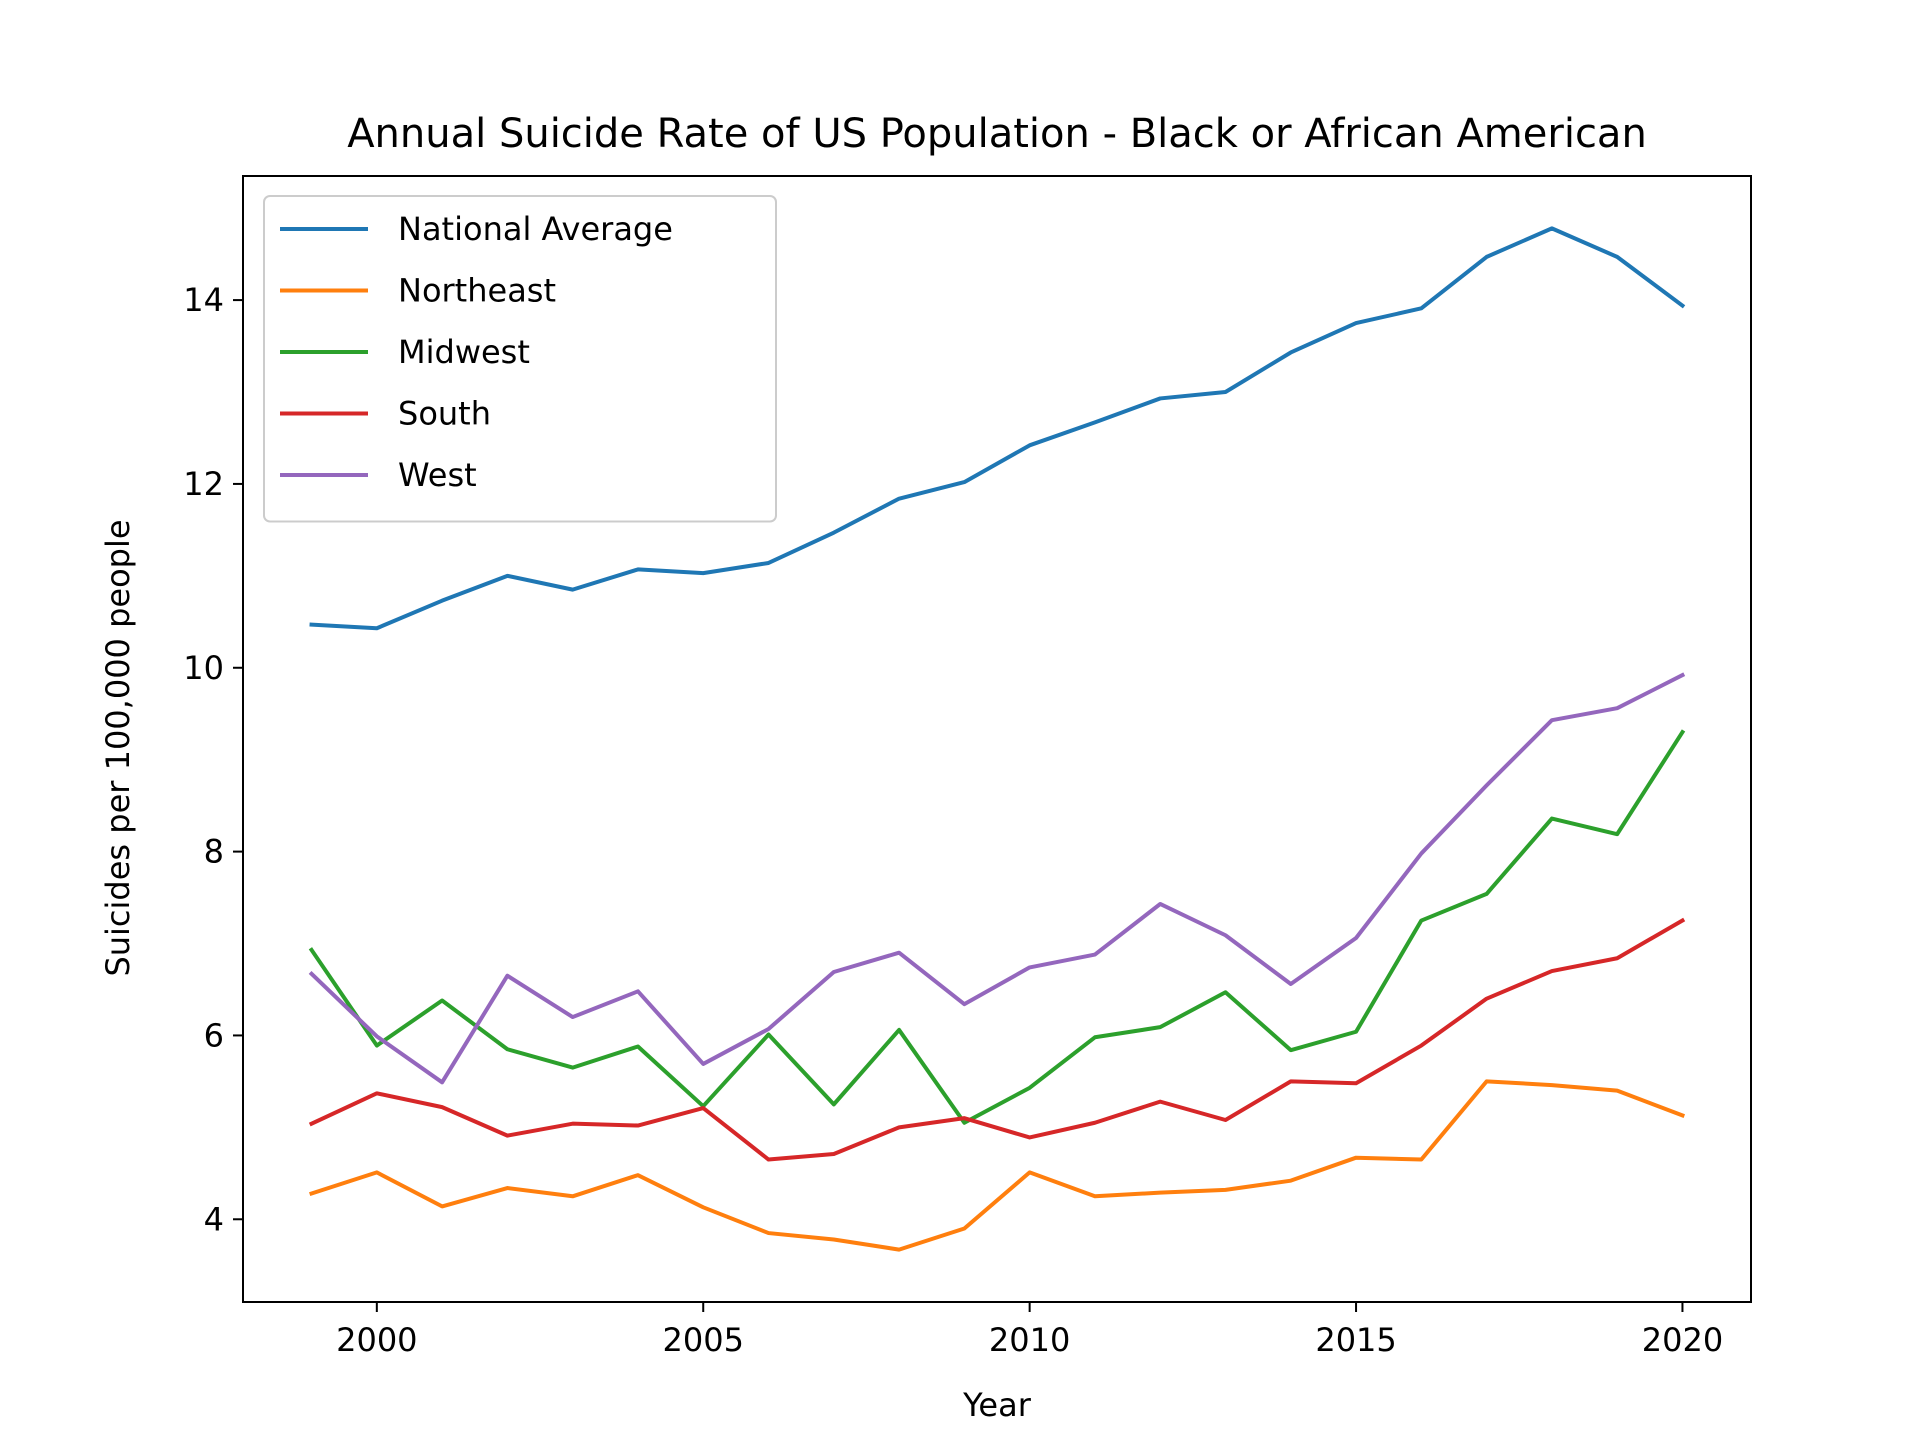 The width and height of the screenshot is (1920, 1440). I want to click on x-tick-label: 2005, so click(703, 1340).